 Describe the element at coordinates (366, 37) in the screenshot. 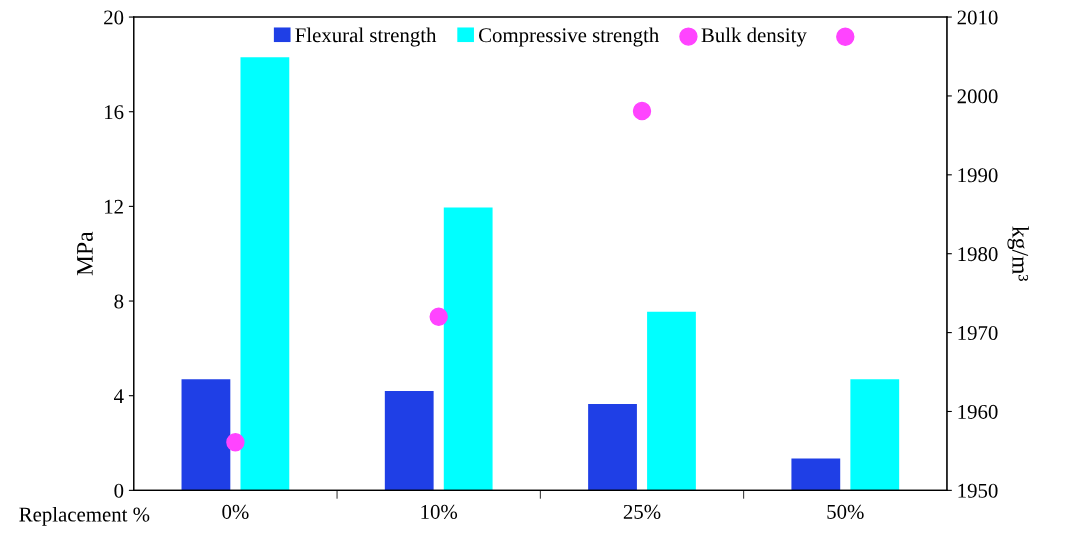

I see `legend-label: Flexural strength` at that location.